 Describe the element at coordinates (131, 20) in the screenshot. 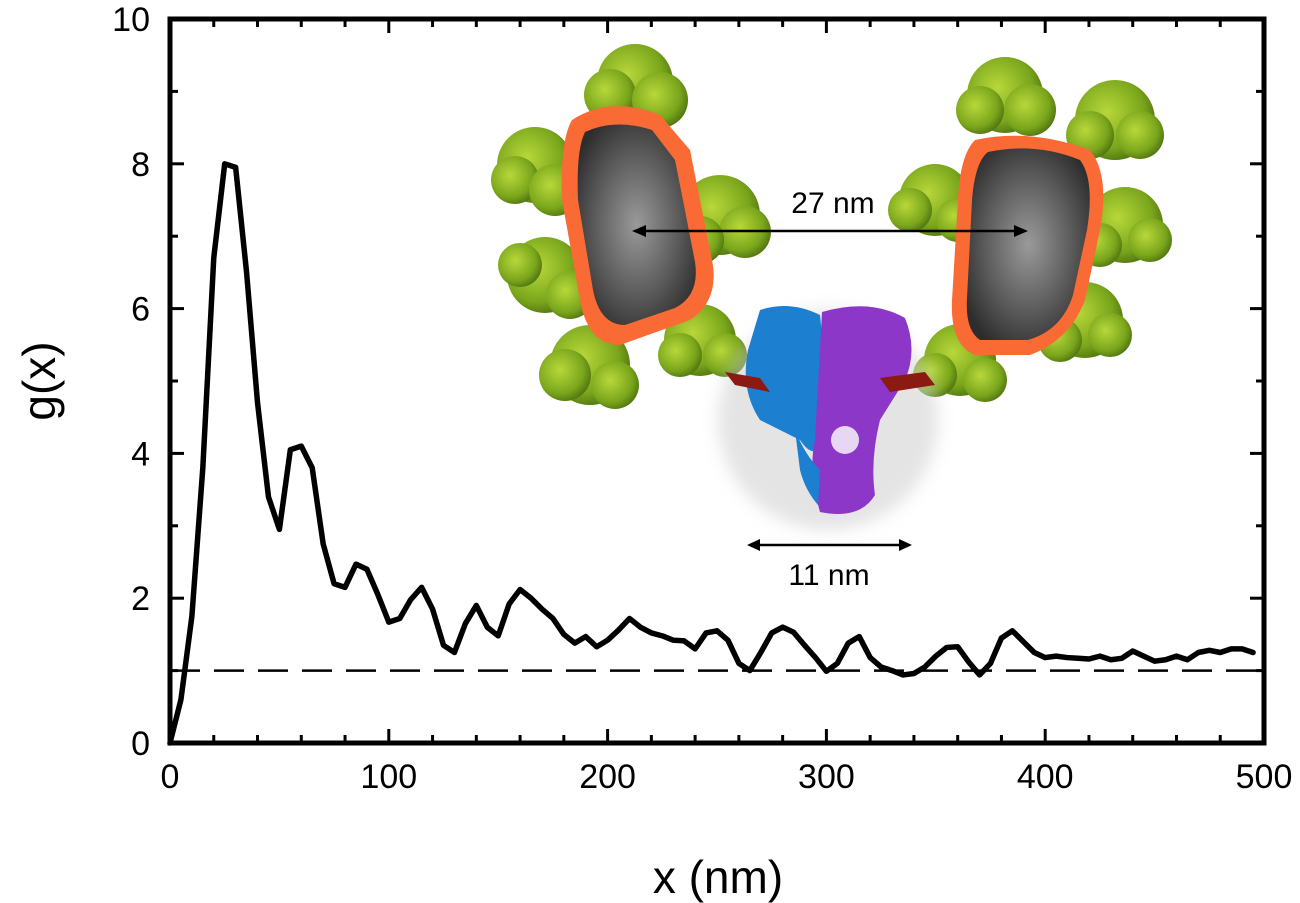

I see `y-tick-label: 10` at that location.